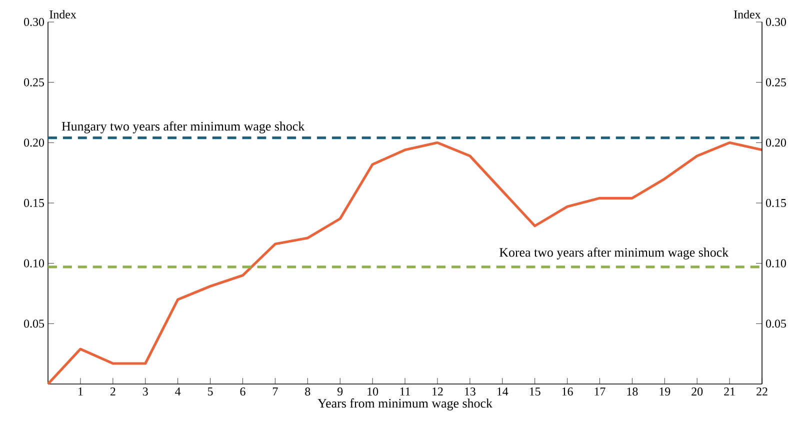 The image size is (805, 433). I want to click on y-tick-label: 0.20, so click(776, 142).